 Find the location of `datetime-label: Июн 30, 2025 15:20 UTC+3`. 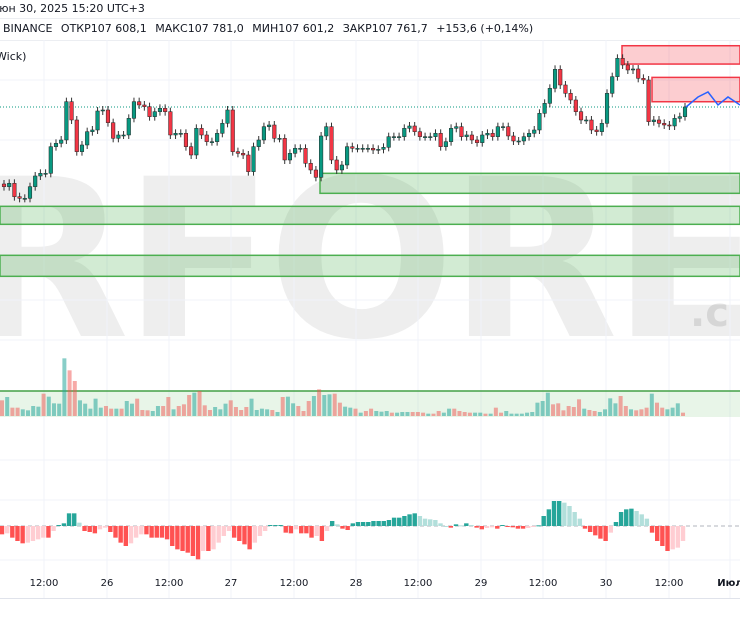

datetime-label: Июн 30, 2025 15:20 UTC+3 is located at coordinates (72, 8).